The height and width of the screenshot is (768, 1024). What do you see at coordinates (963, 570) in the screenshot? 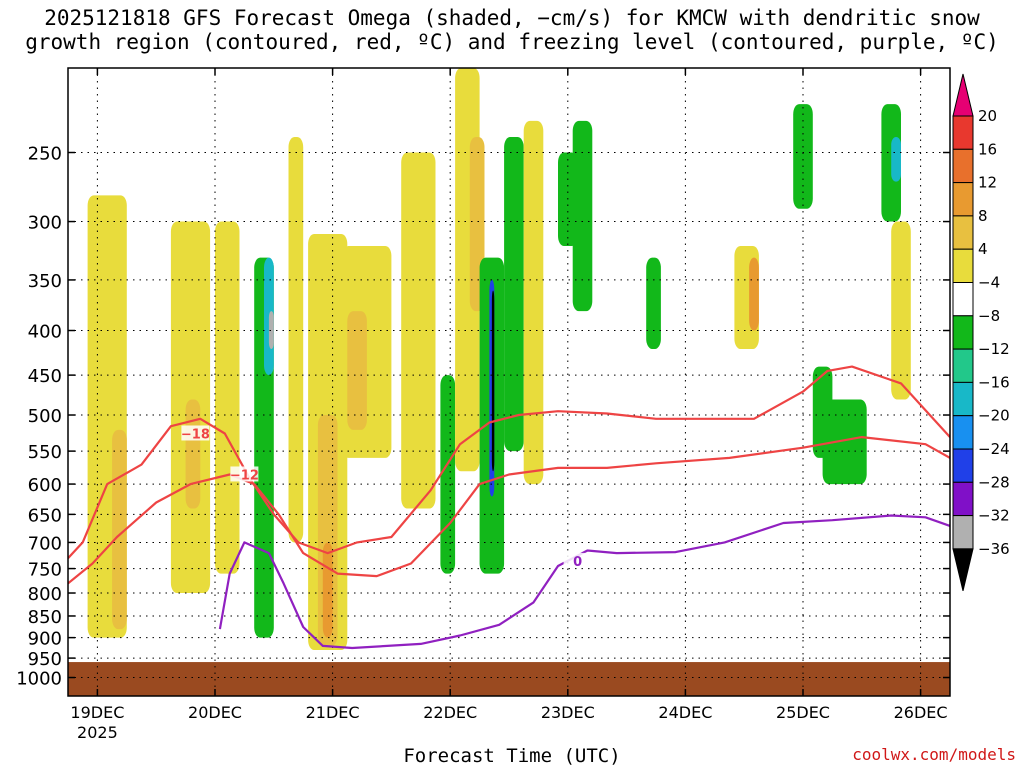
I see `colorbar-bottom-arrow` at bounding box center [963, 570].